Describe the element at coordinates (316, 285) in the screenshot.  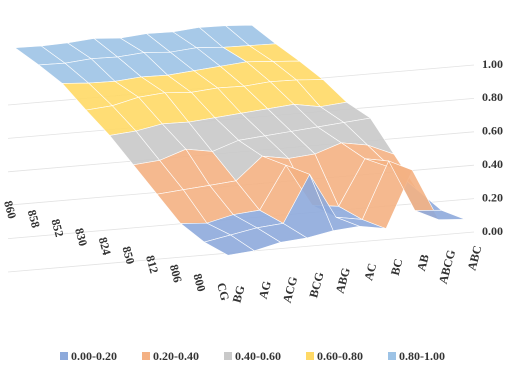
I see `x-tick-label: BCG` at that location.